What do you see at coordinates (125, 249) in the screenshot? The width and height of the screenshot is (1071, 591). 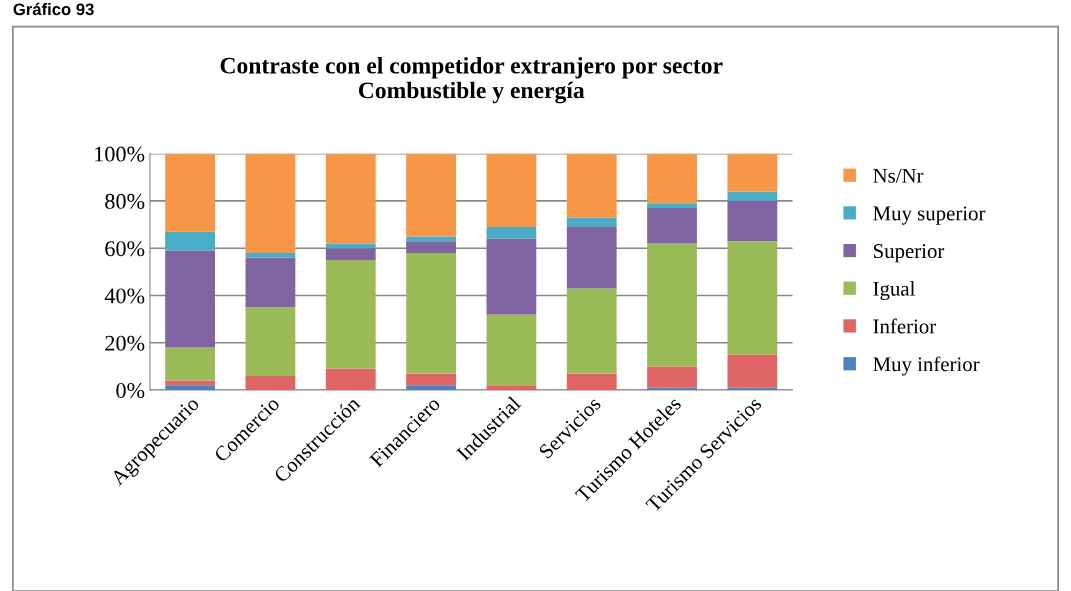 I see `y-tick-label: 60%` at bounding box center [125, 249].